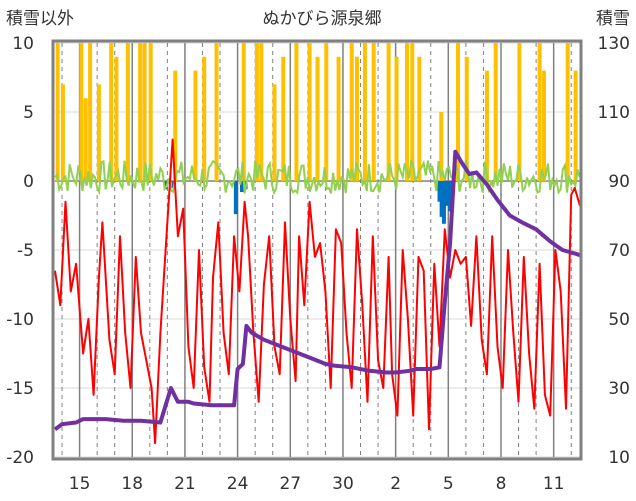 The height and width of the screenshot is (501, 636). Describe the element at coordinates (501, 484) in the screenshot. I see `x-tick-label: 8` at that location.